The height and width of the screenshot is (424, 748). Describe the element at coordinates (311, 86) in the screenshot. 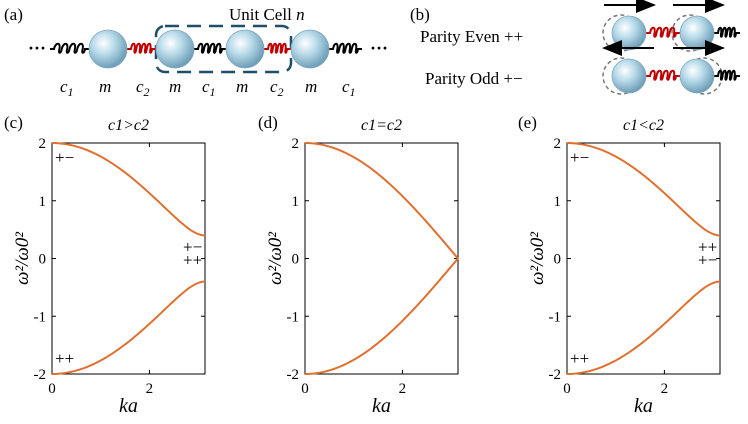

I see `chain-label-7: m` at that location.